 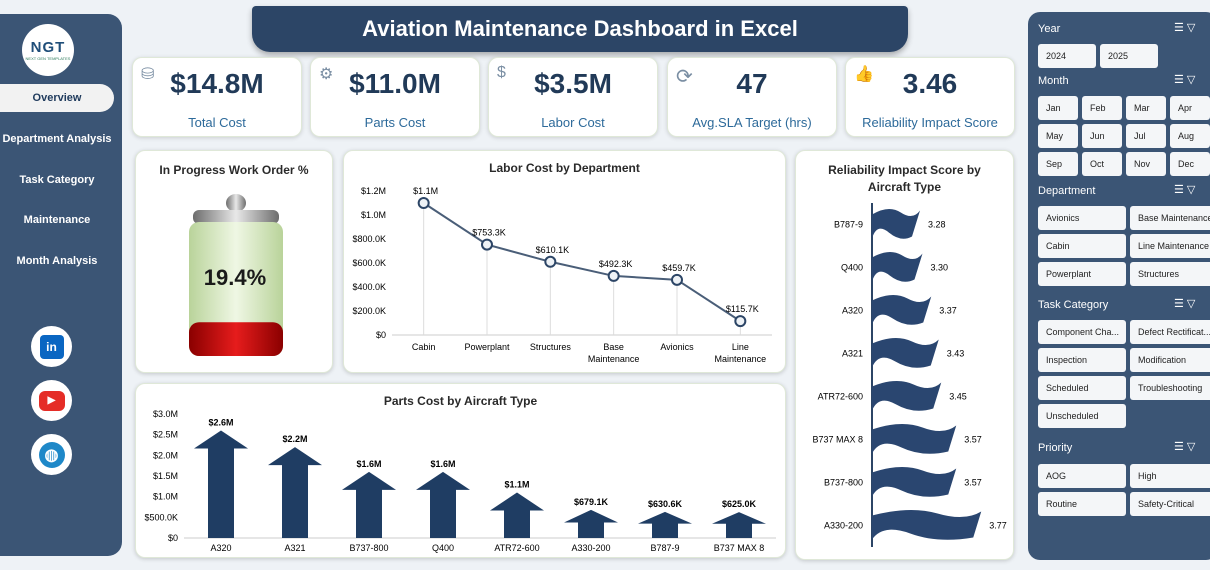 I want to click on priority-slicer-label: Priority, so click(x=1055, y=448).